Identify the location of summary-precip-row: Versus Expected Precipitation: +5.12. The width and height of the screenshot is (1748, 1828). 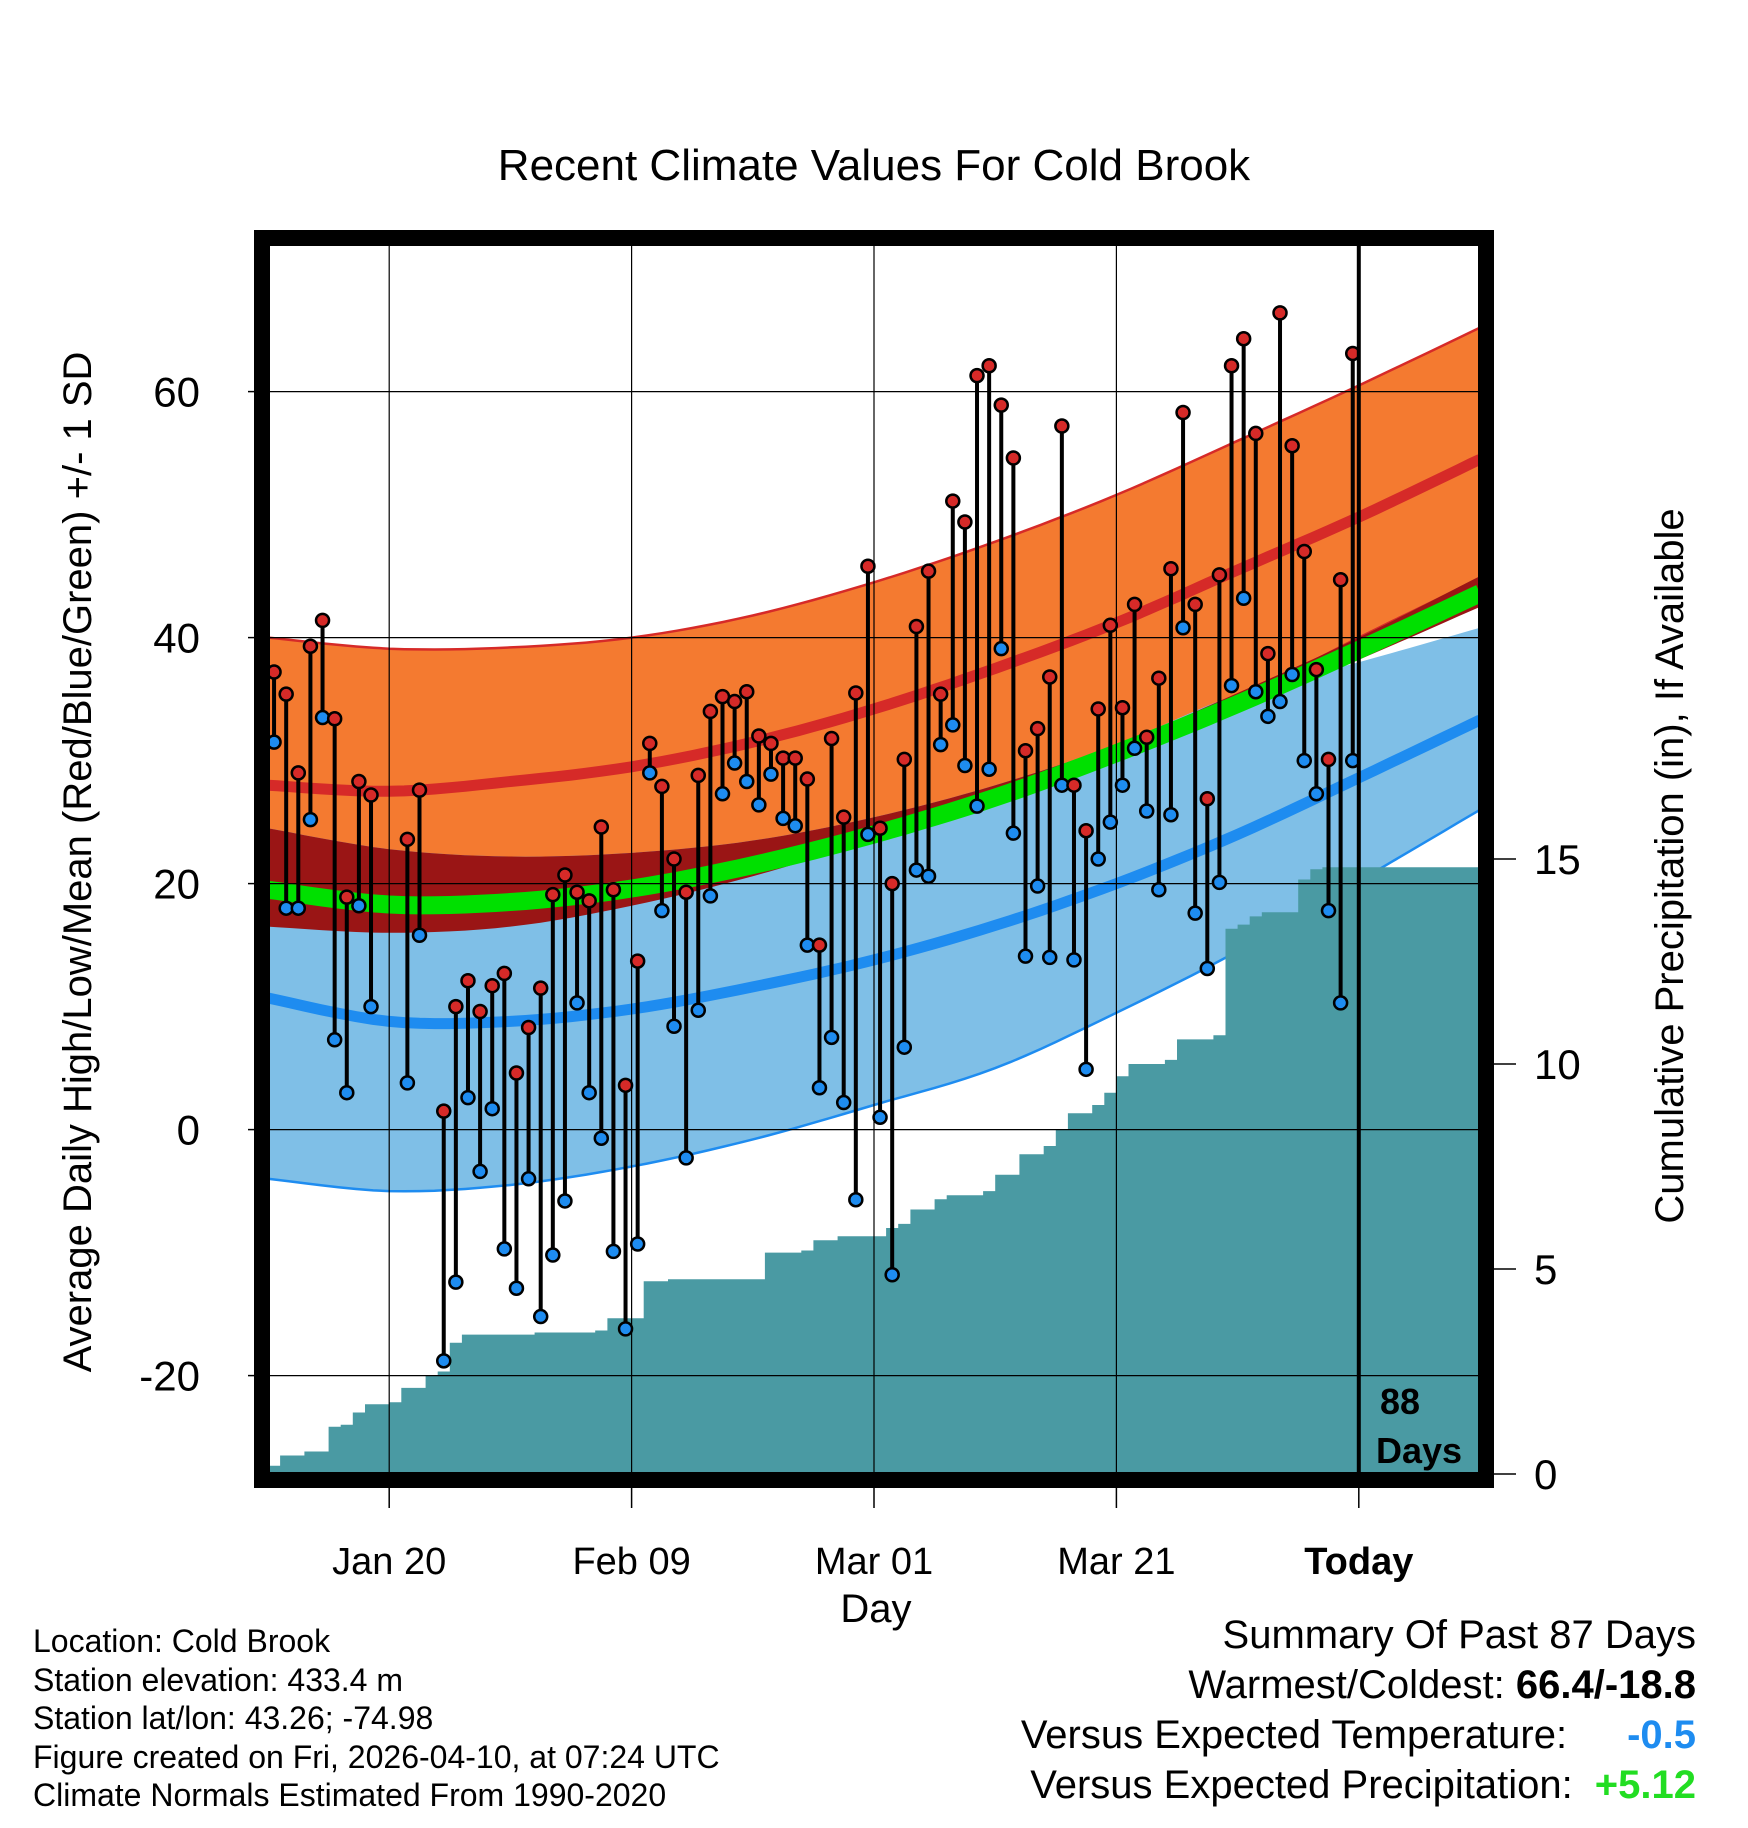
(1358, 1785).